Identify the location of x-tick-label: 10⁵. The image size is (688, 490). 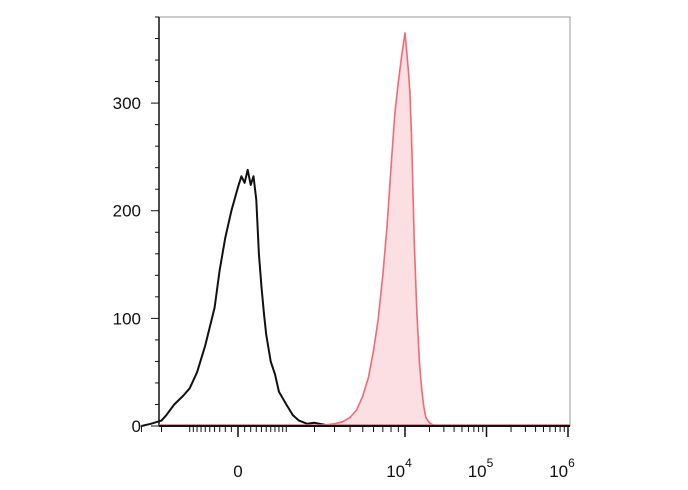
(481, 468).